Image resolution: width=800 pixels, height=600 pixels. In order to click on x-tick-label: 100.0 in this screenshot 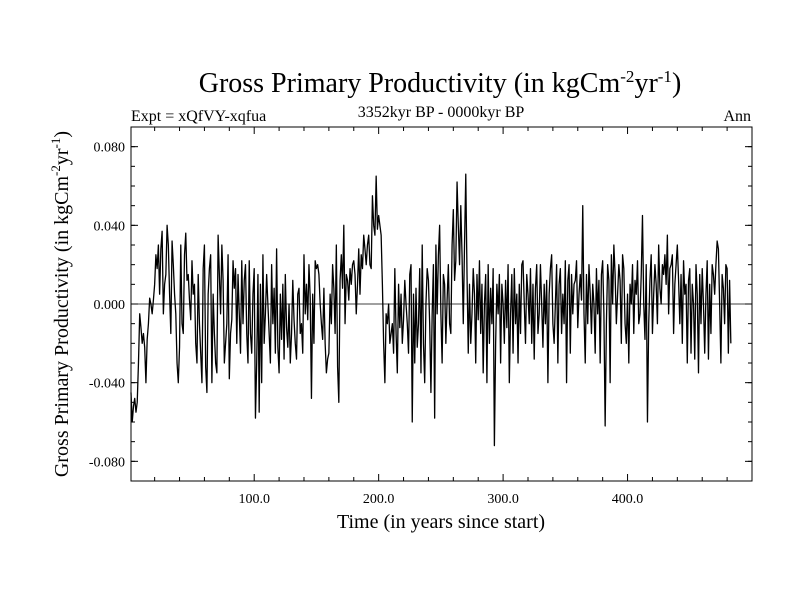, I will do `click(254, 499)`.